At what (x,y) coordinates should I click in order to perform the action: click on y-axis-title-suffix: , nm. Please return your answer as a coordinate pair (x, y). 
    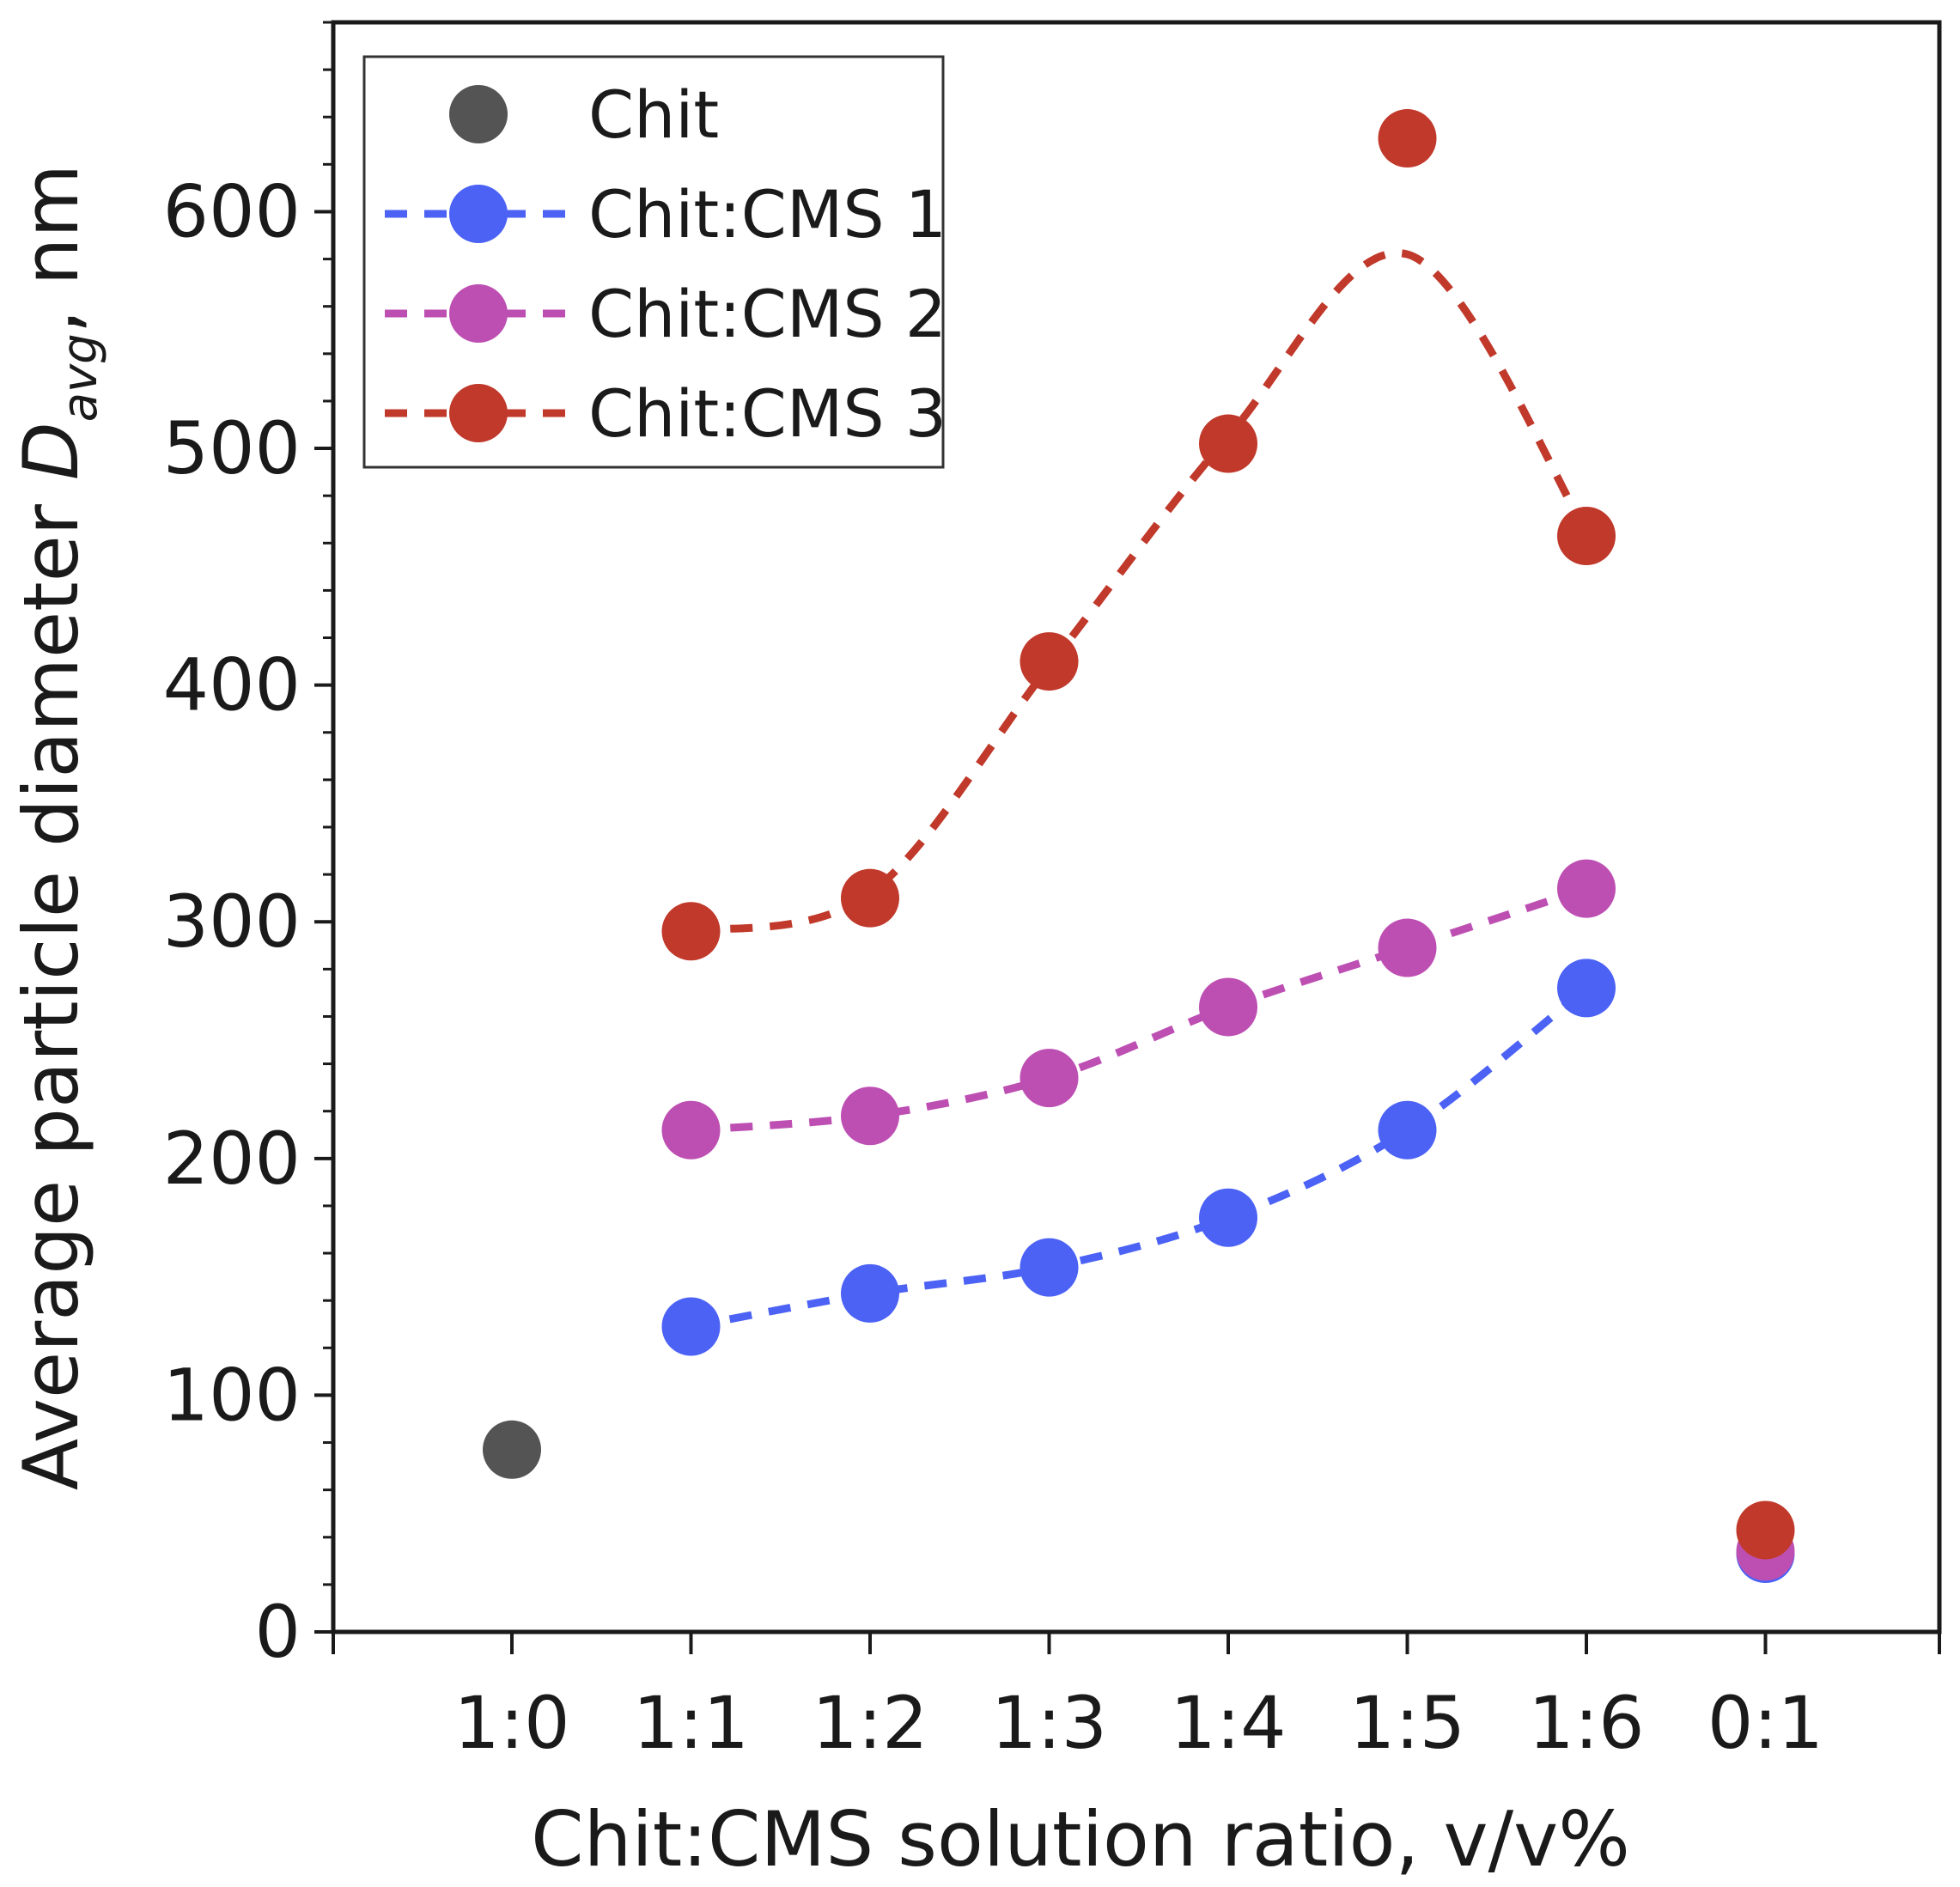
    Looking at the image, I should click on (51, 248).